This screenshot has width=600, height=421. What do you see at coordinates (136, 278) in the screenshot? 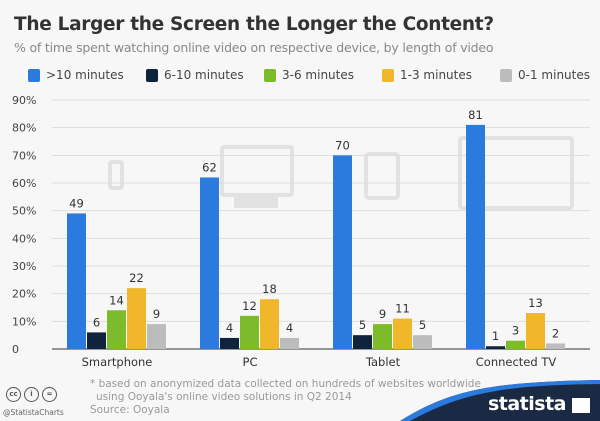
I see `data-label: 22` at bounding box center [136, 278].